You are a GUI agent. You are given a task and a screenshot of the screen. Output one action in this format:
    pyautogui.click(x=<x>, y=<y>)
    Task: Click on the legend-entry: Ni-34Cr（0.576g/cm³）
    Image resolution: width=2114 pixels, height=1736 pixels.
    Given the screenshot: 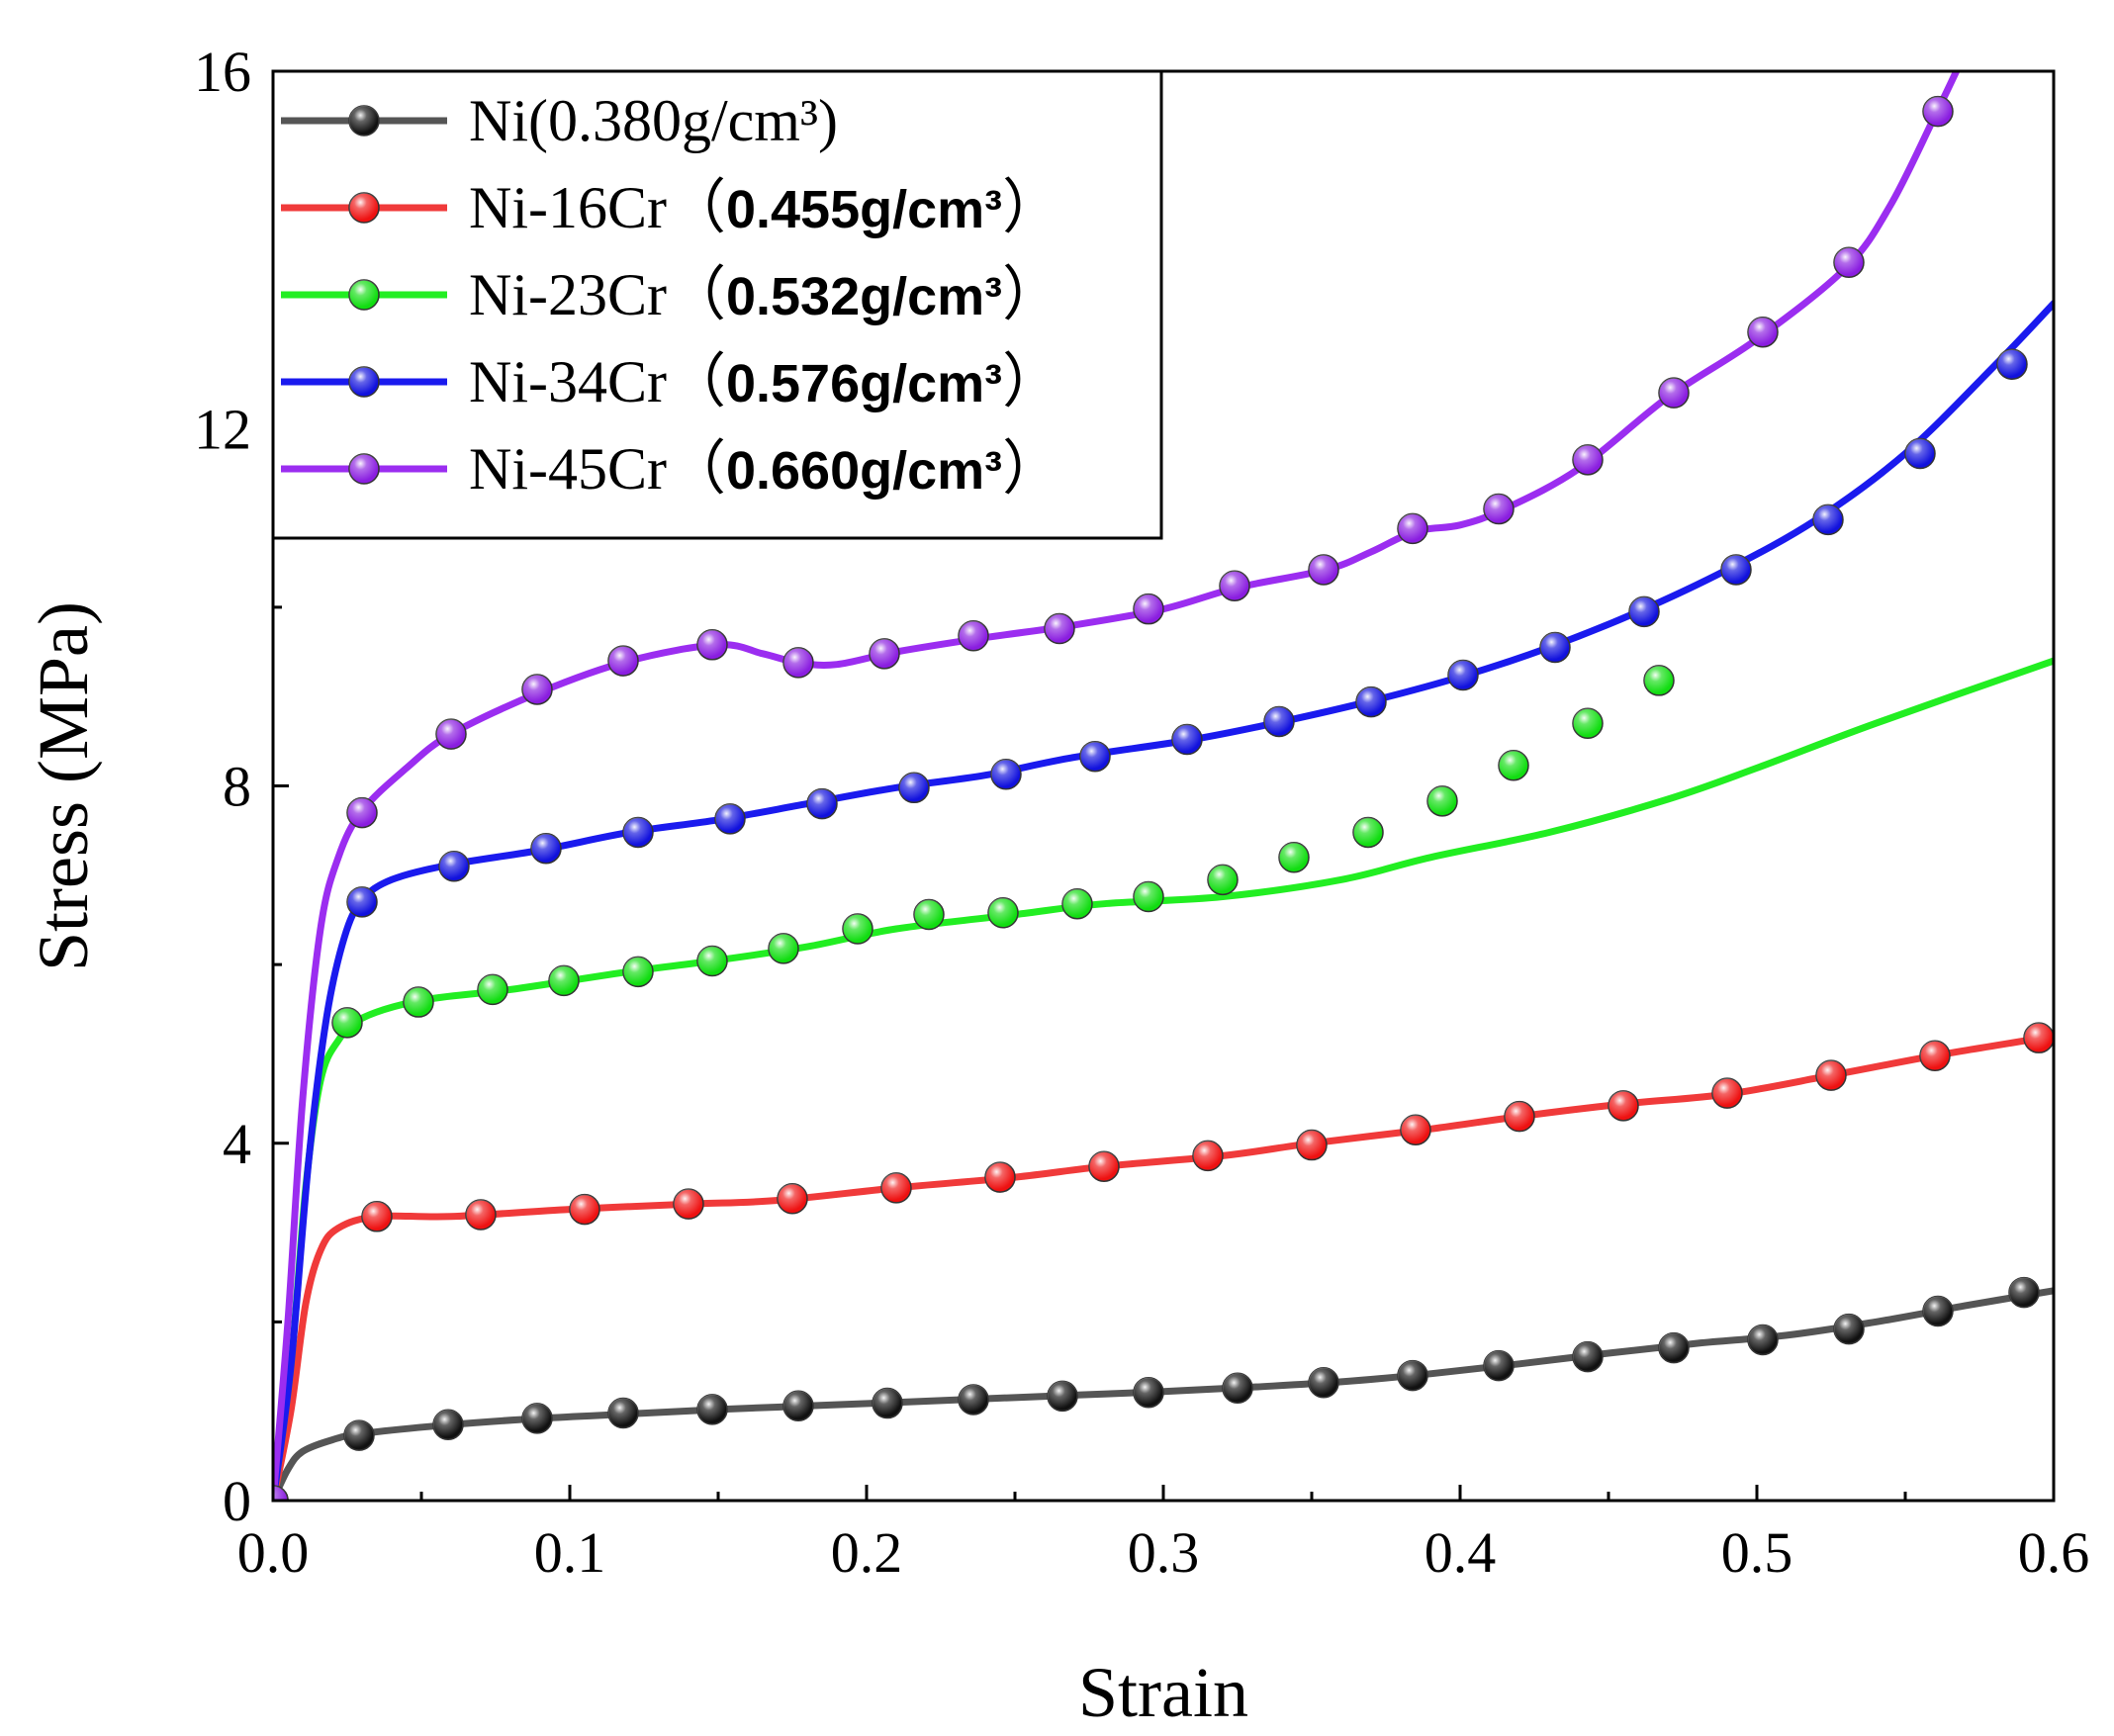 What is the action you would take?
    pyautogui.click(x=671, y=381)
    